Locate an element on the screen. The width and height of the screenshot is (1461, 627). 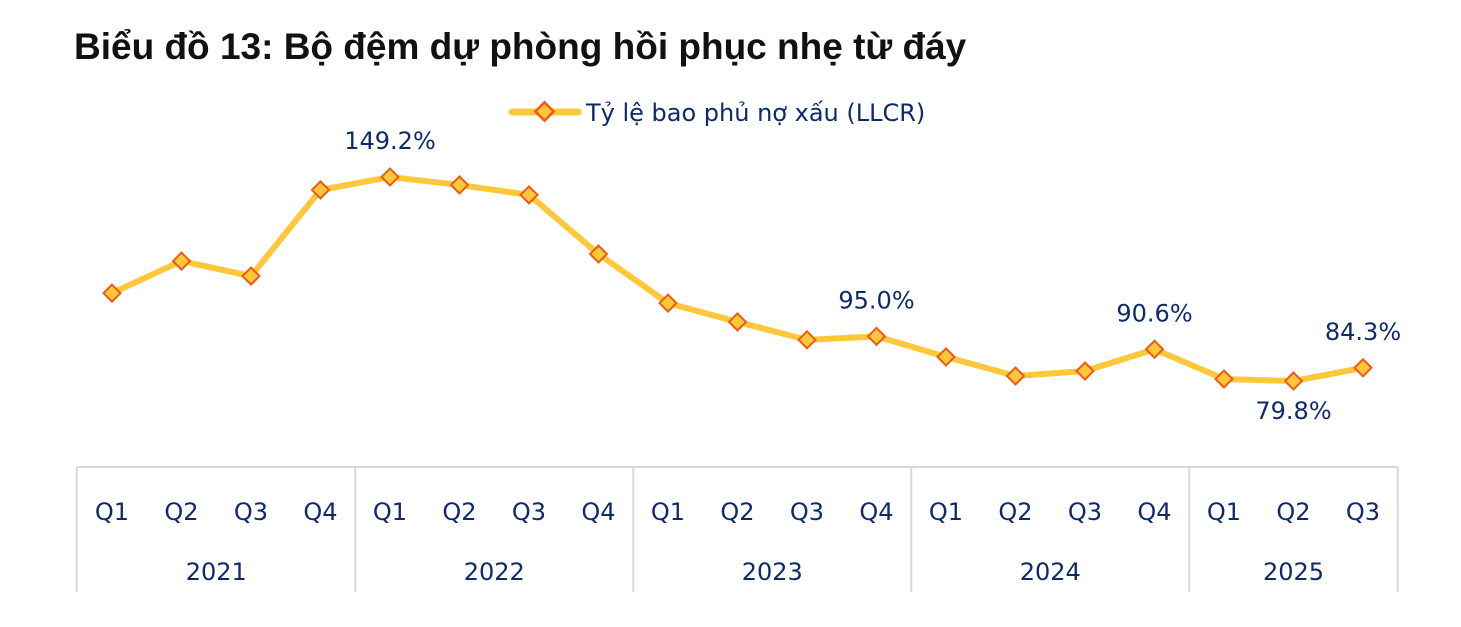
legend-marker-icon is located at coordinates (544, 111).